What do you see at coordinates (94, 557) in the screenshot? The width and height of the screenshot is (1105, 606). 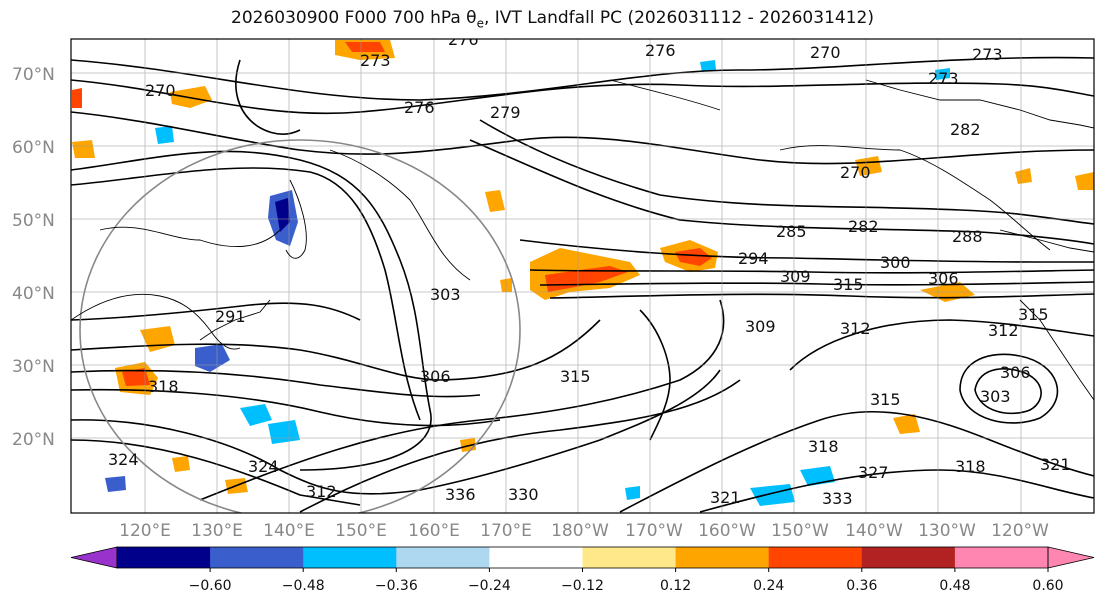 I see `colorbar-extend-low` at bounding box center [94, 557].